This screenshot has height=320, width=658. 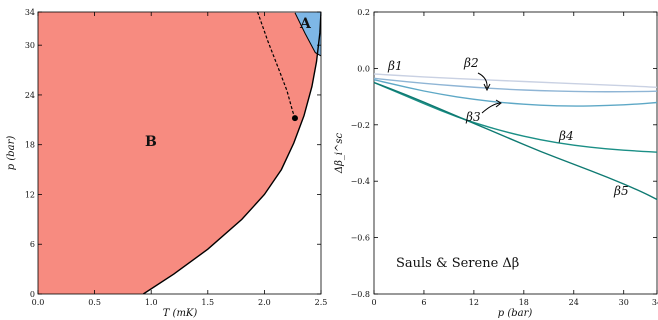 What do you see at coordinates (373, 302) in the screenshot?
I see `right-xtick-label: 0` at bounding box center [373, 302].